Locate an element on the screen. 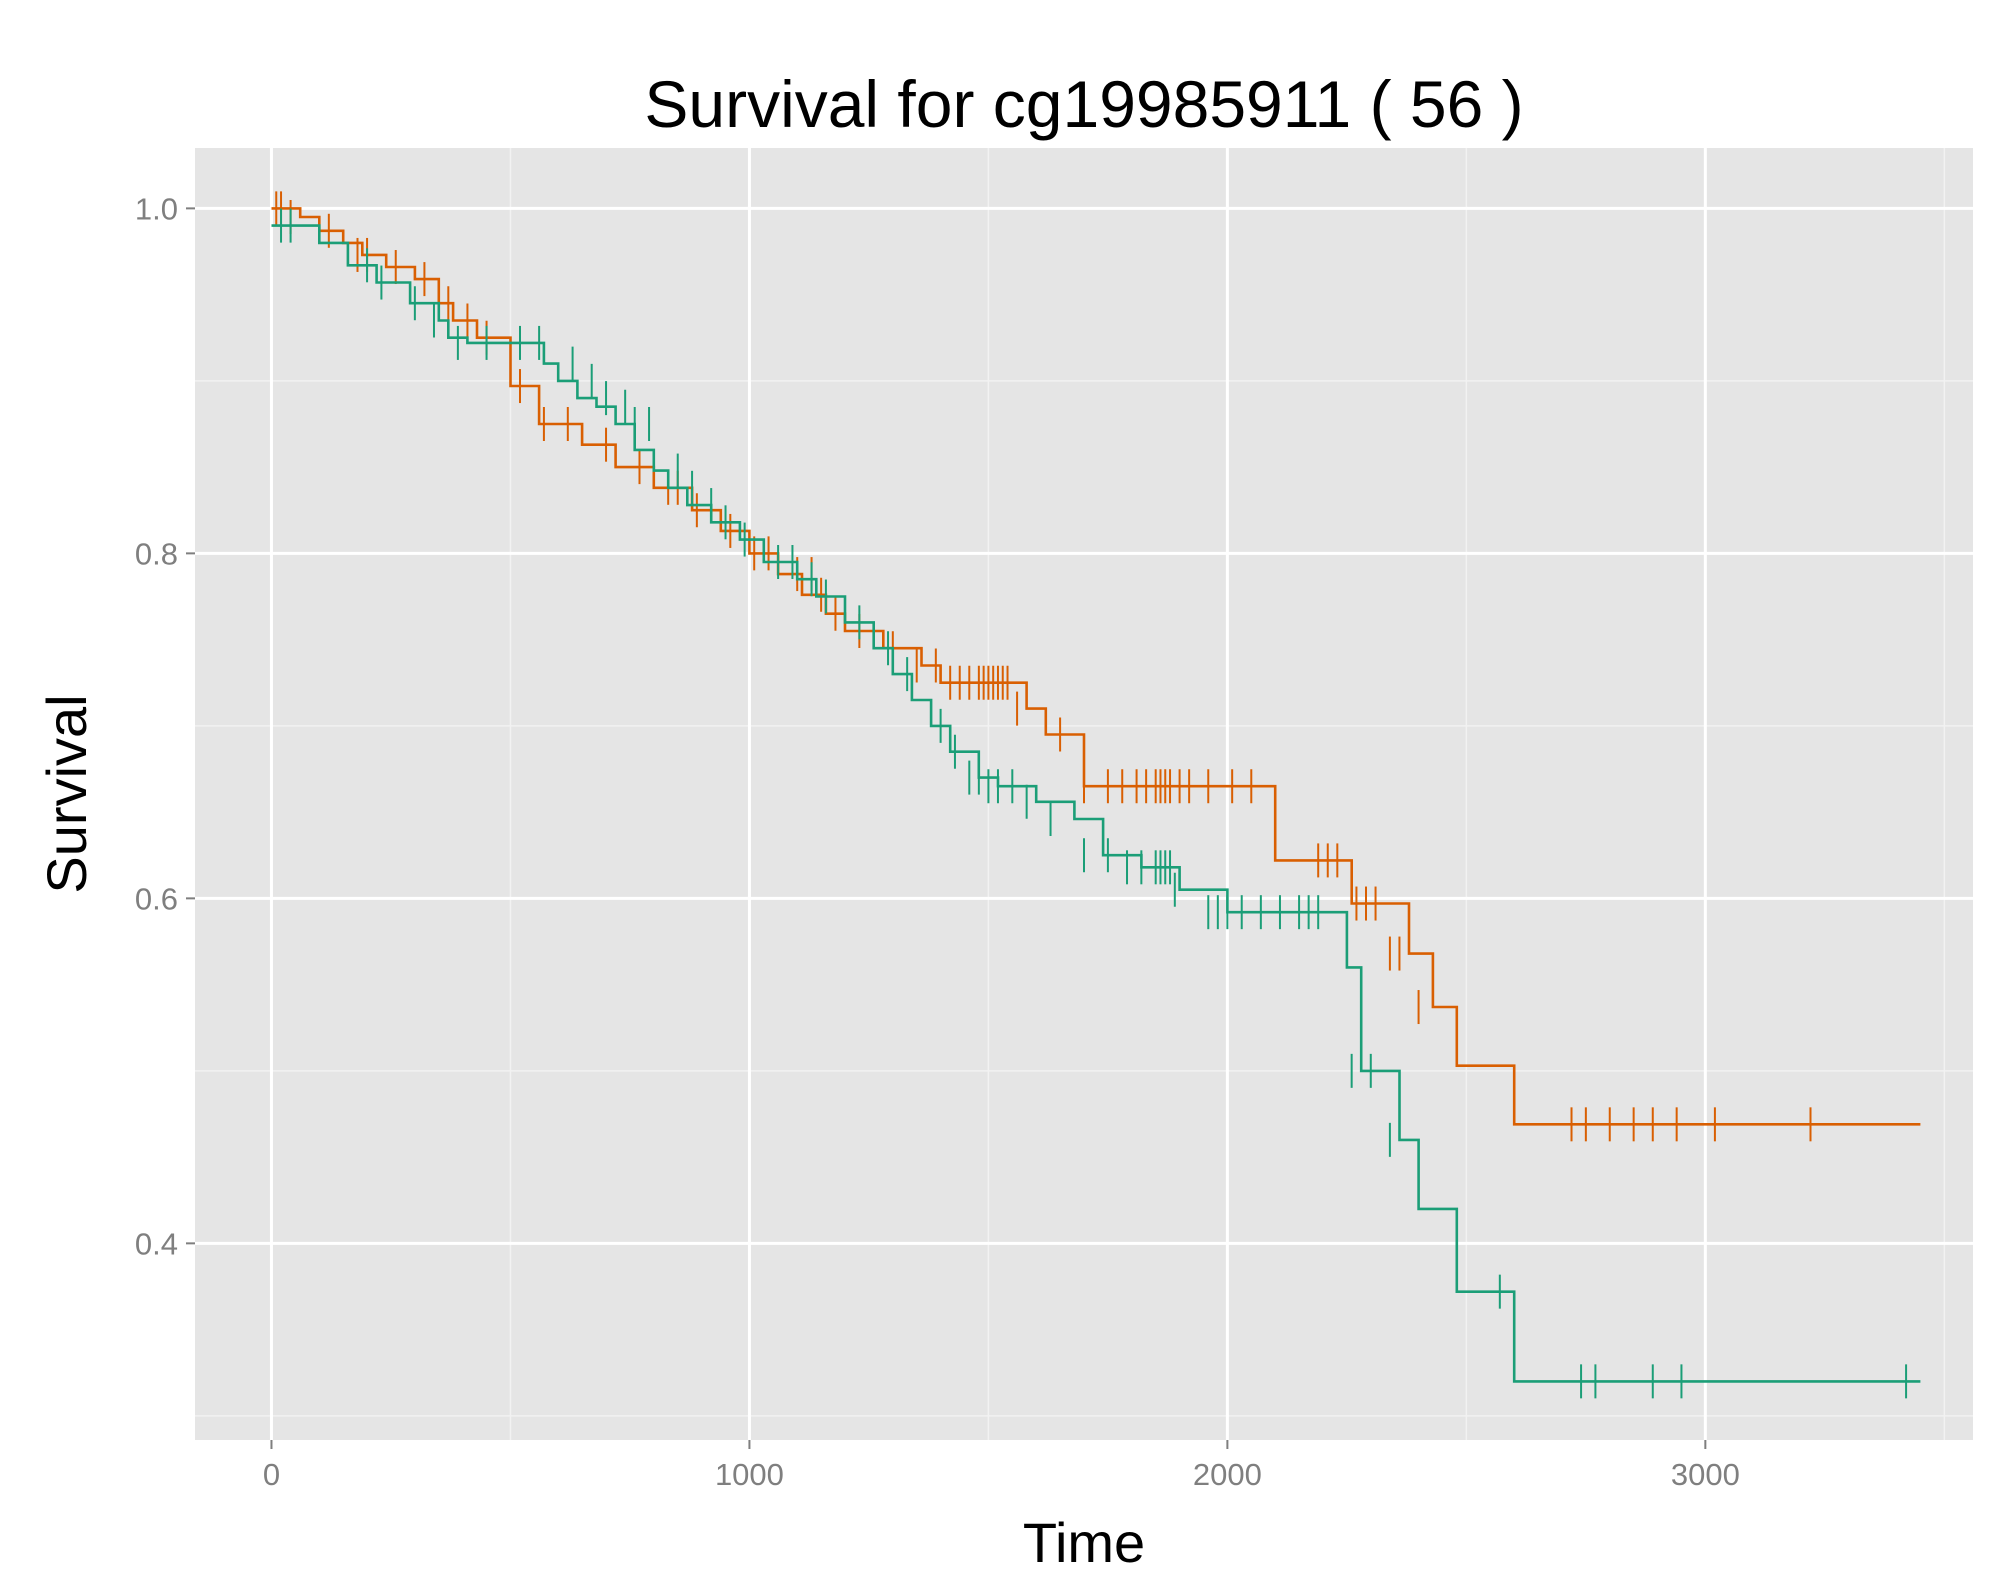  x-tick-label: 3000 is located at coordinates (1705, 1474).